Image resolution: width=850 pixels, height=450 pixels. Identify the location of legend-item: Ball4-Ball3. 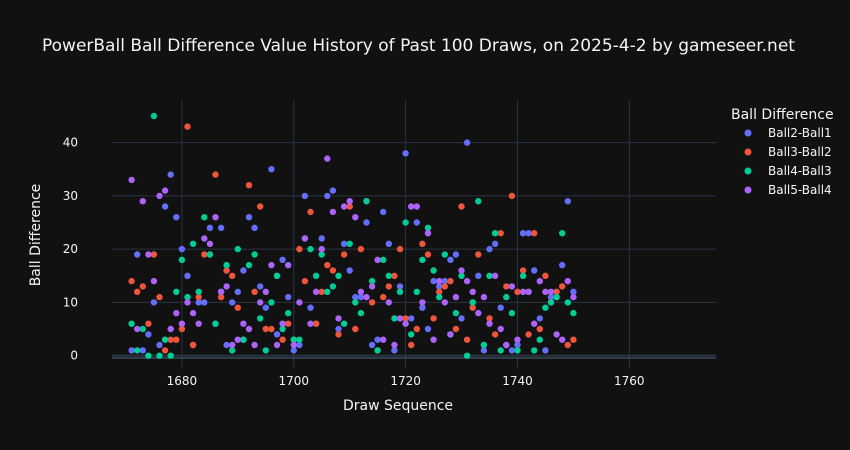
(788, 171).